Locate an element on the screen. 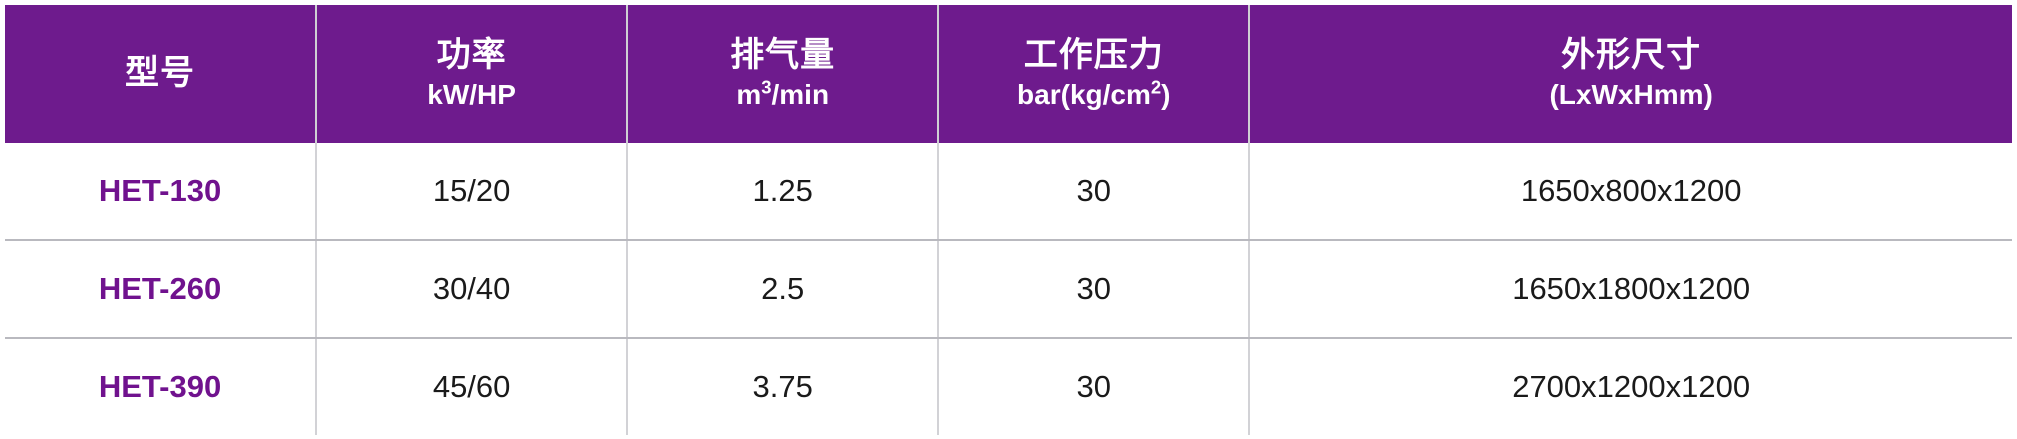 This screenshot has height=439, width=2017. cell-power: 30/40 is located at coordinates (472, 289).